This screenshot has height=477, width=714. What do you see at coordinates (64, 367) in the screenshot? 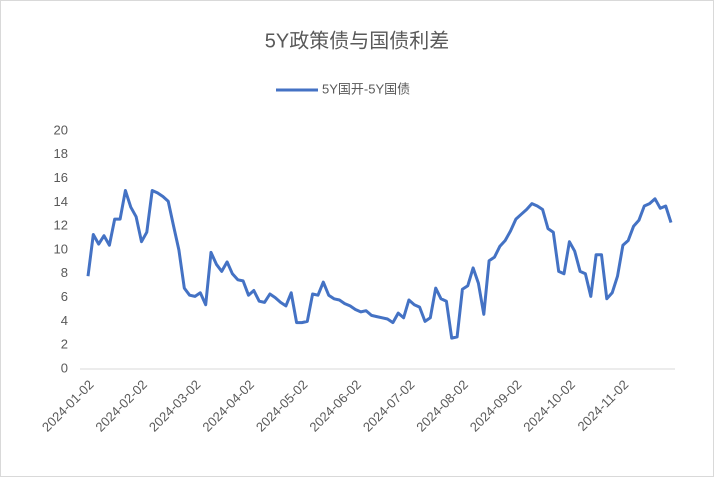
I see `y-tick-label: 0` at bounding box center [64, 367].